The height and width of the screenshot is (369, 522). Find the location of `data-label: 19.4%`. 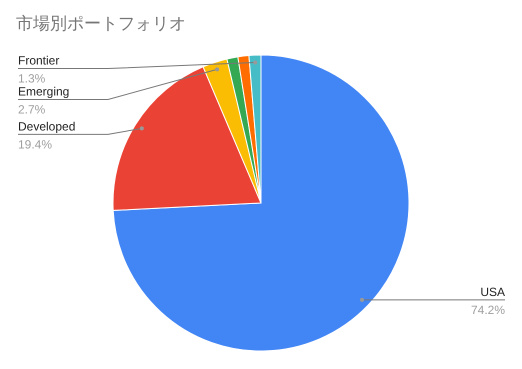

data-label: 19.4% is located at coordinates (35, 144).